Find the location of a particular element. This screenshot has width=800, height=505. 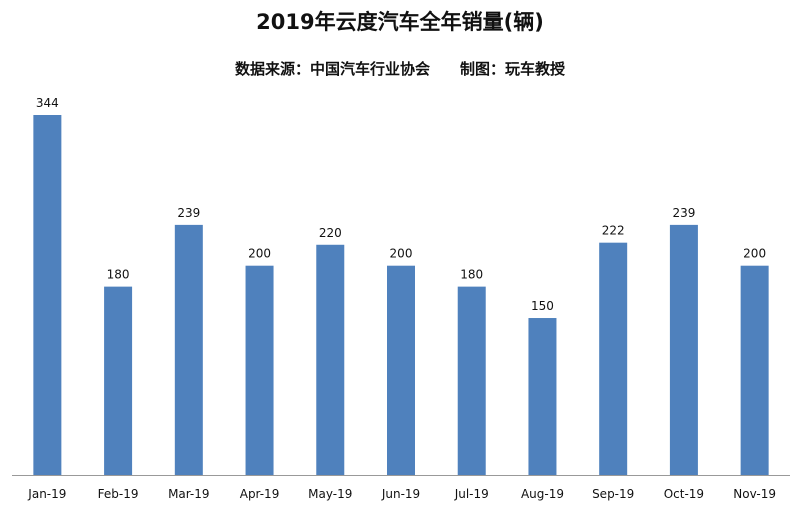

x-tick-label: Apr-19 is located at coordinates (260, 494).